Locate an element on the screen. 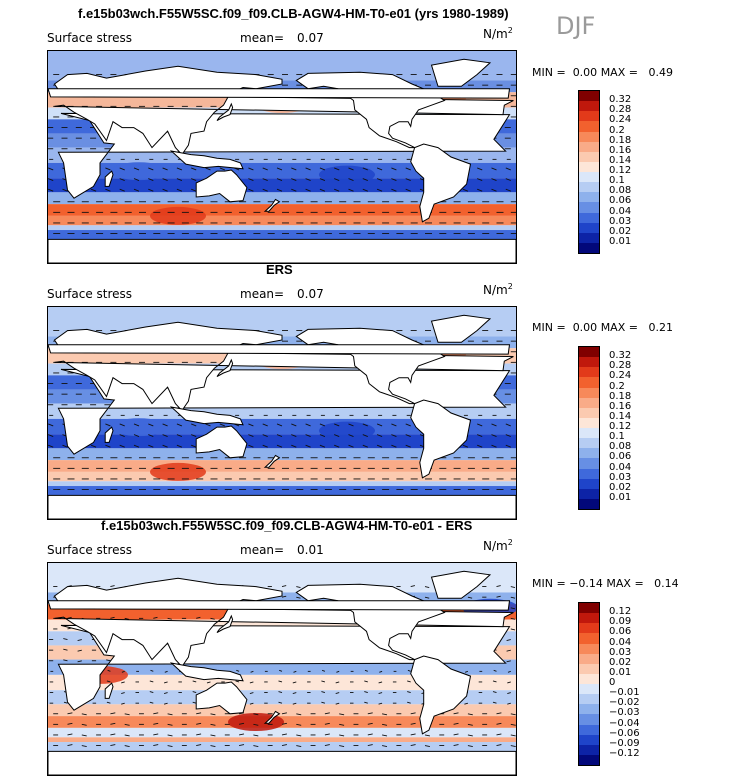 This screenshot has height=777, width=733. colorbar-tick-label: 0.01 is located at coordinates (620, 672).